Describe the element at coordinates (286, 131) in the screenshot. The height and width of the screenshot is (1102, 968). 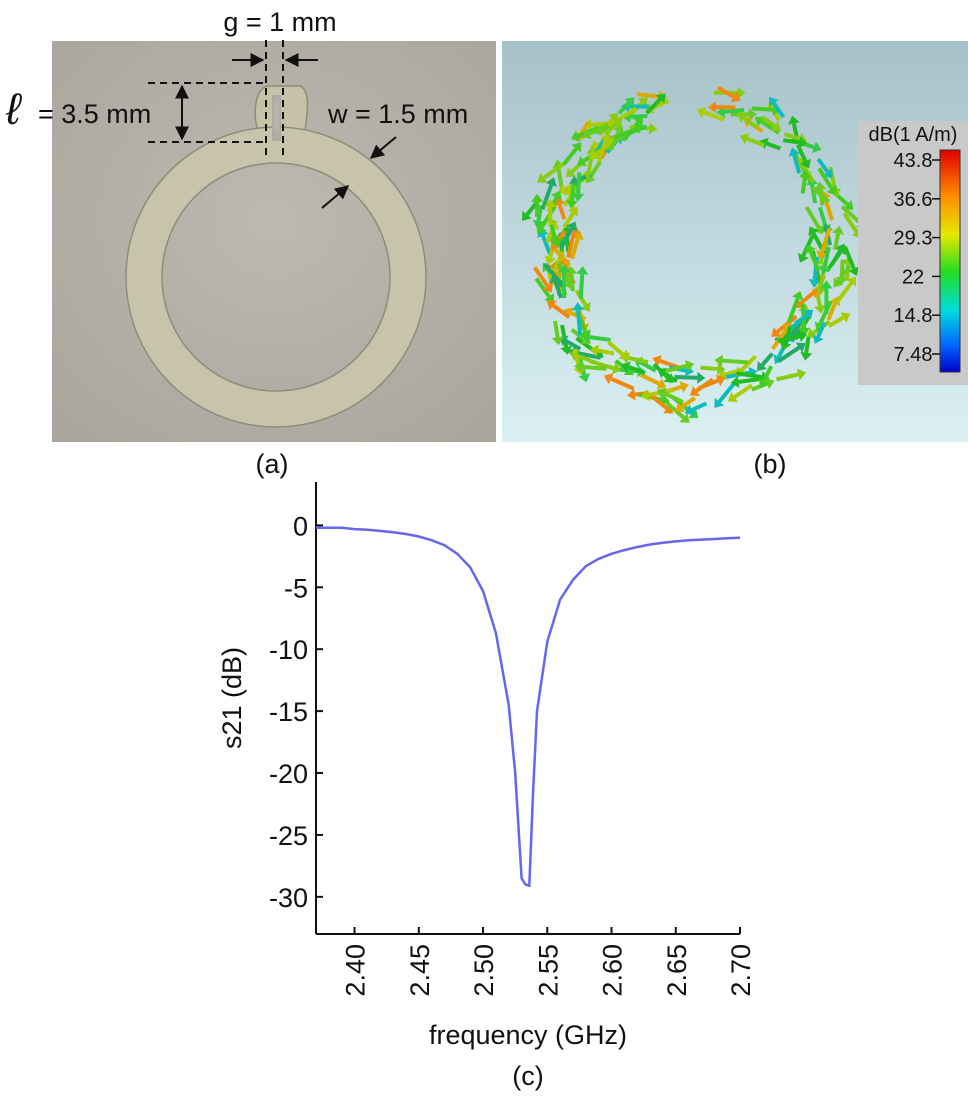
I see `dimension-arrows` at that location.